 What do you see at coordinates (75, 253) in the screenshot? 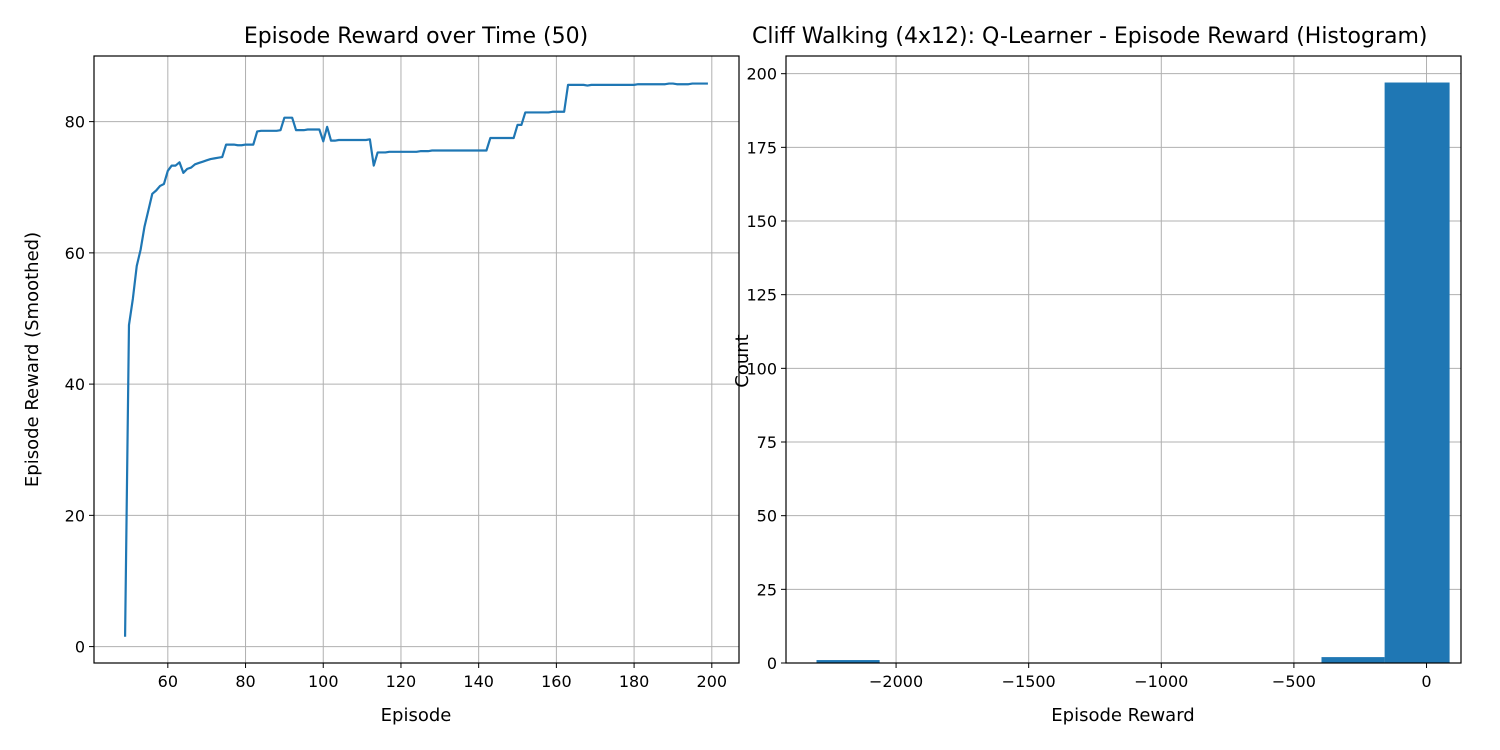
I see `line-tick-label-y-3: 60` at bounding box center [75, 253].